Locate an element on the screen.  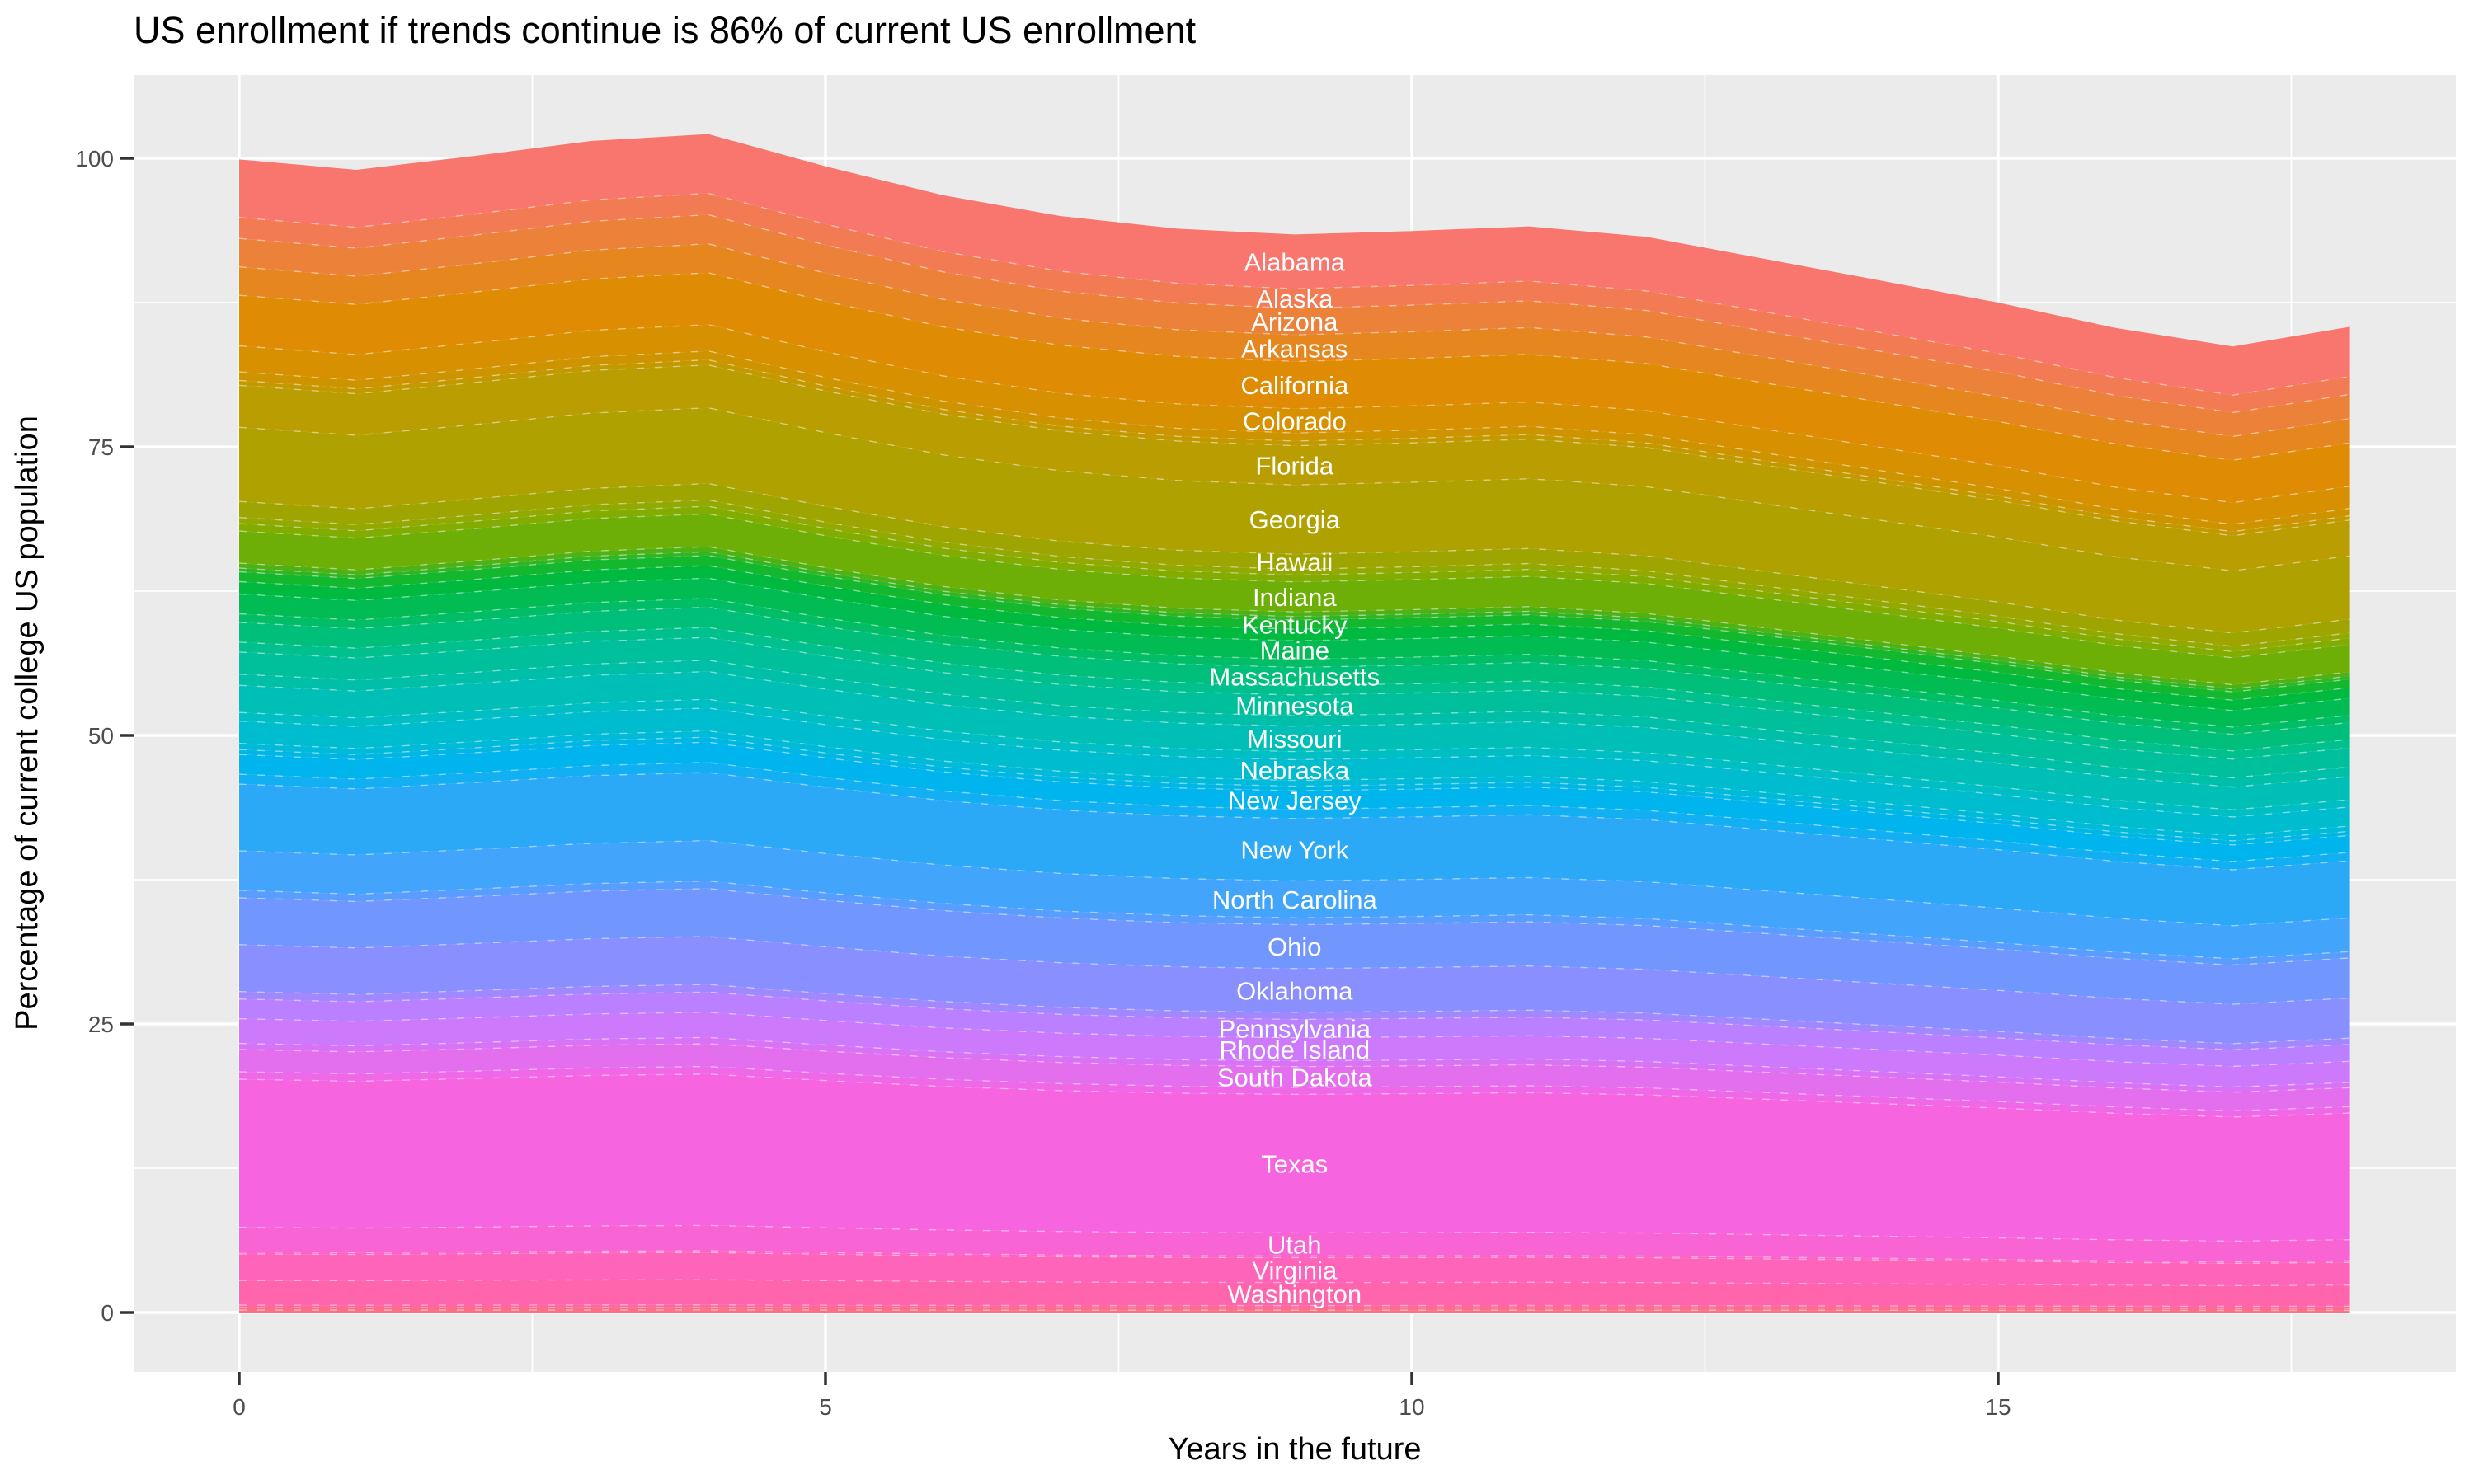
state-label-pennsylvania: Pennsylvania is located at coordinates (1295, 1029).